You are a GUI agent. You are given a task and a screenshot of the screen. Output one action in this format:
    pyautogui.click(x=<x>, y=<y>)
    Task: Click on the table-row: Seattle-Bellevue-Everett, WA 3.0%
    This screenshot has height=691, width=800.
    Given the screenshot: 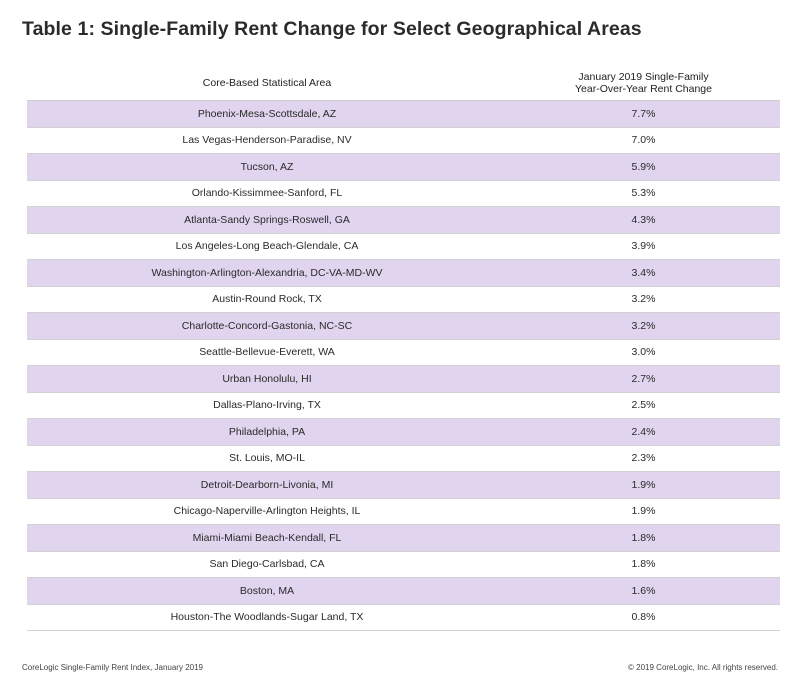 What is the action you would take?
    pyautogui.click(x=403, y=352)
    